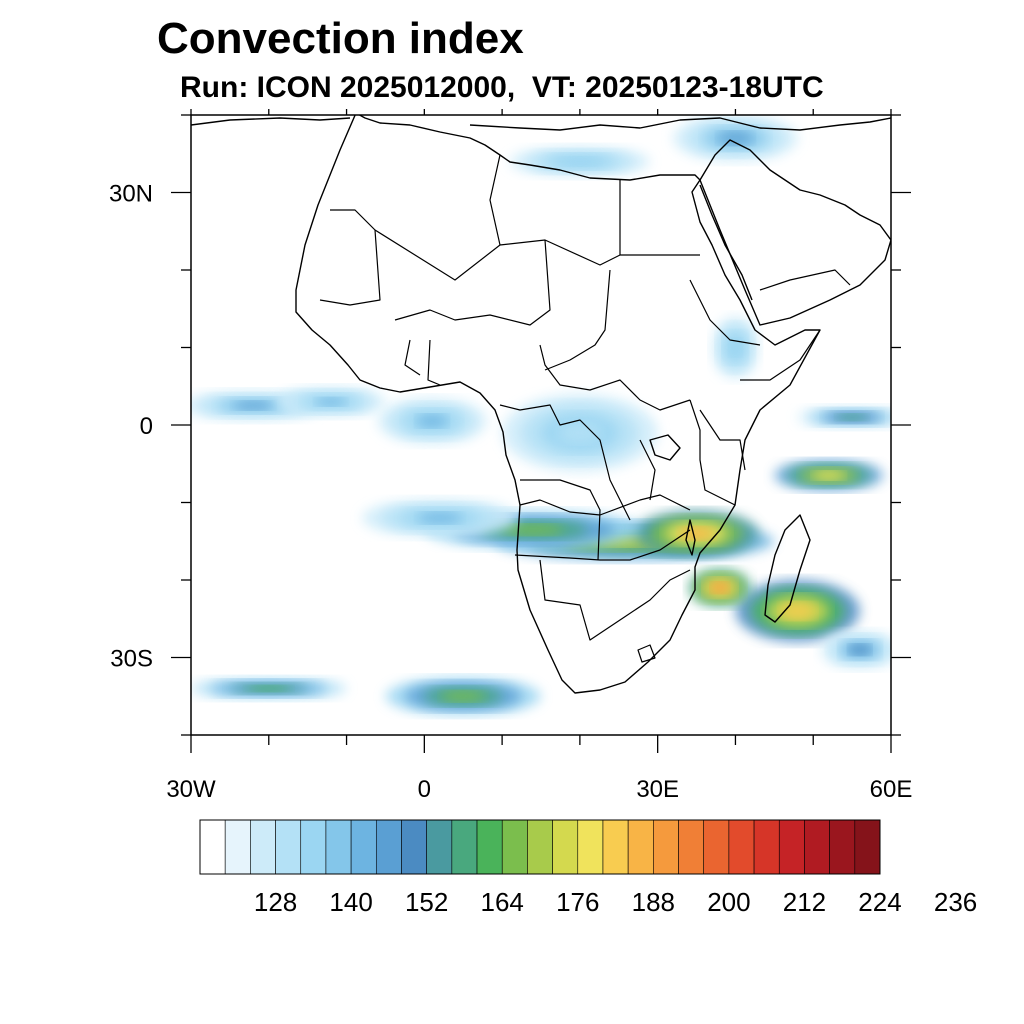  I want to click on lon-tick-label: 60E, so click(891, 789).